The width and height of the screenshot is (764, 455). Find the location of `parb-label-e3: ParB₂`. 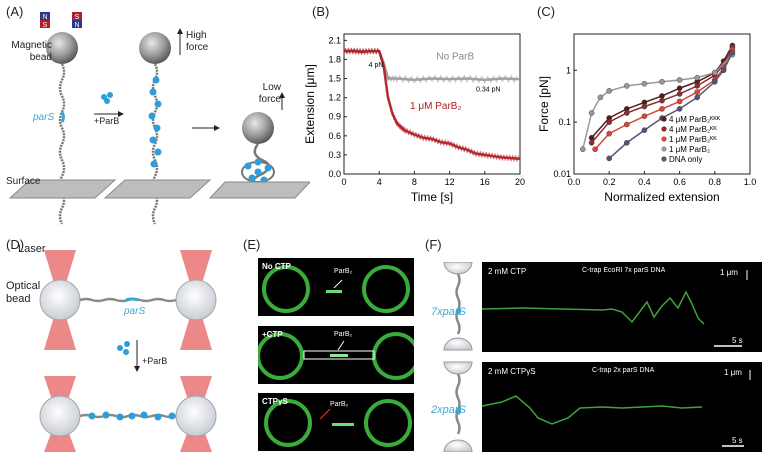

parb-label-e3: ParB₂ is located at coordinates (339, 404).